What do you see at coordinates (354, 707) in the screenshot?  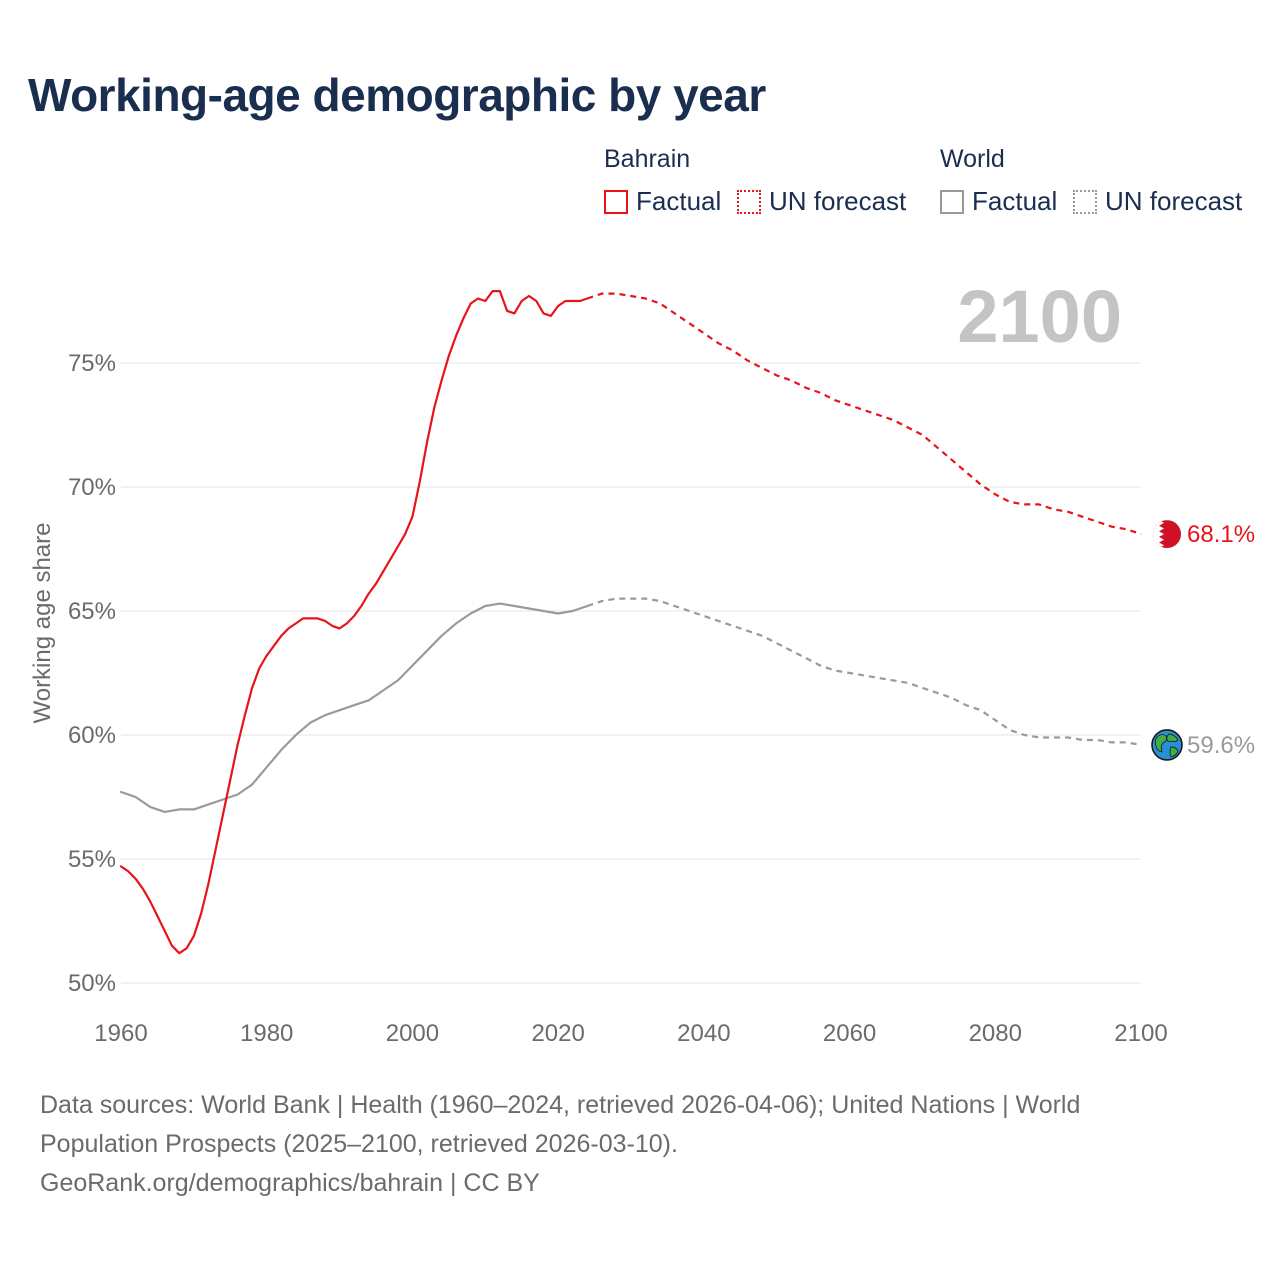 I see `series-line-world-factual` at bounding box center [354, 707].